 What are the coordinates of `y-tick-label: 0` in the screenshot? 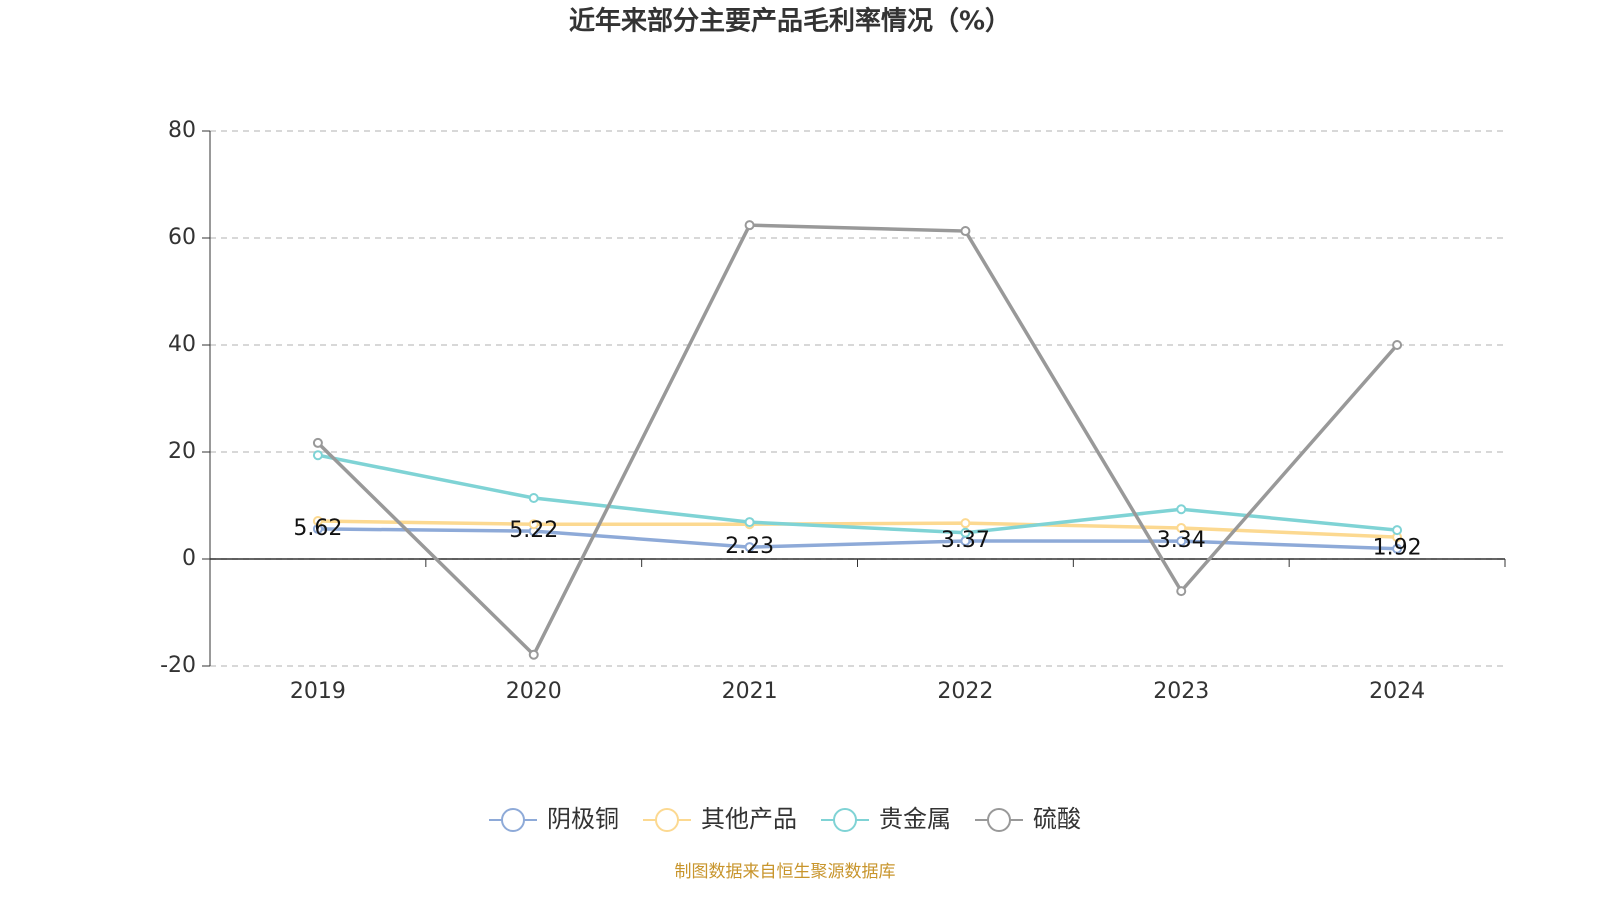 It's located at (189, 558).